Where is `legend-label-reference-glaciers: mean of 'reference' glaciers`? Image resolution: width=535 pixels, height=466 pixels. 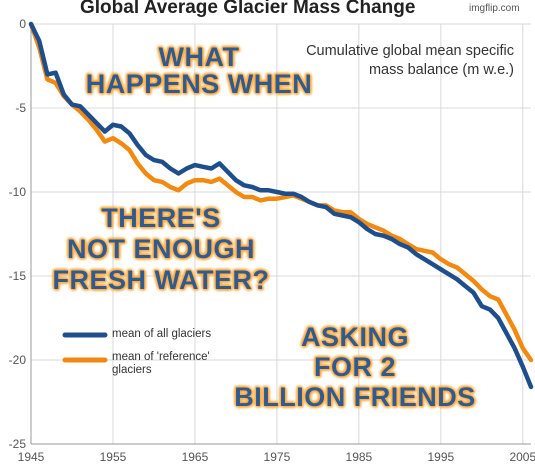 legend-label-reference-glaciers: mean of 'reference' glaciers is located at coordinates (177, 364).